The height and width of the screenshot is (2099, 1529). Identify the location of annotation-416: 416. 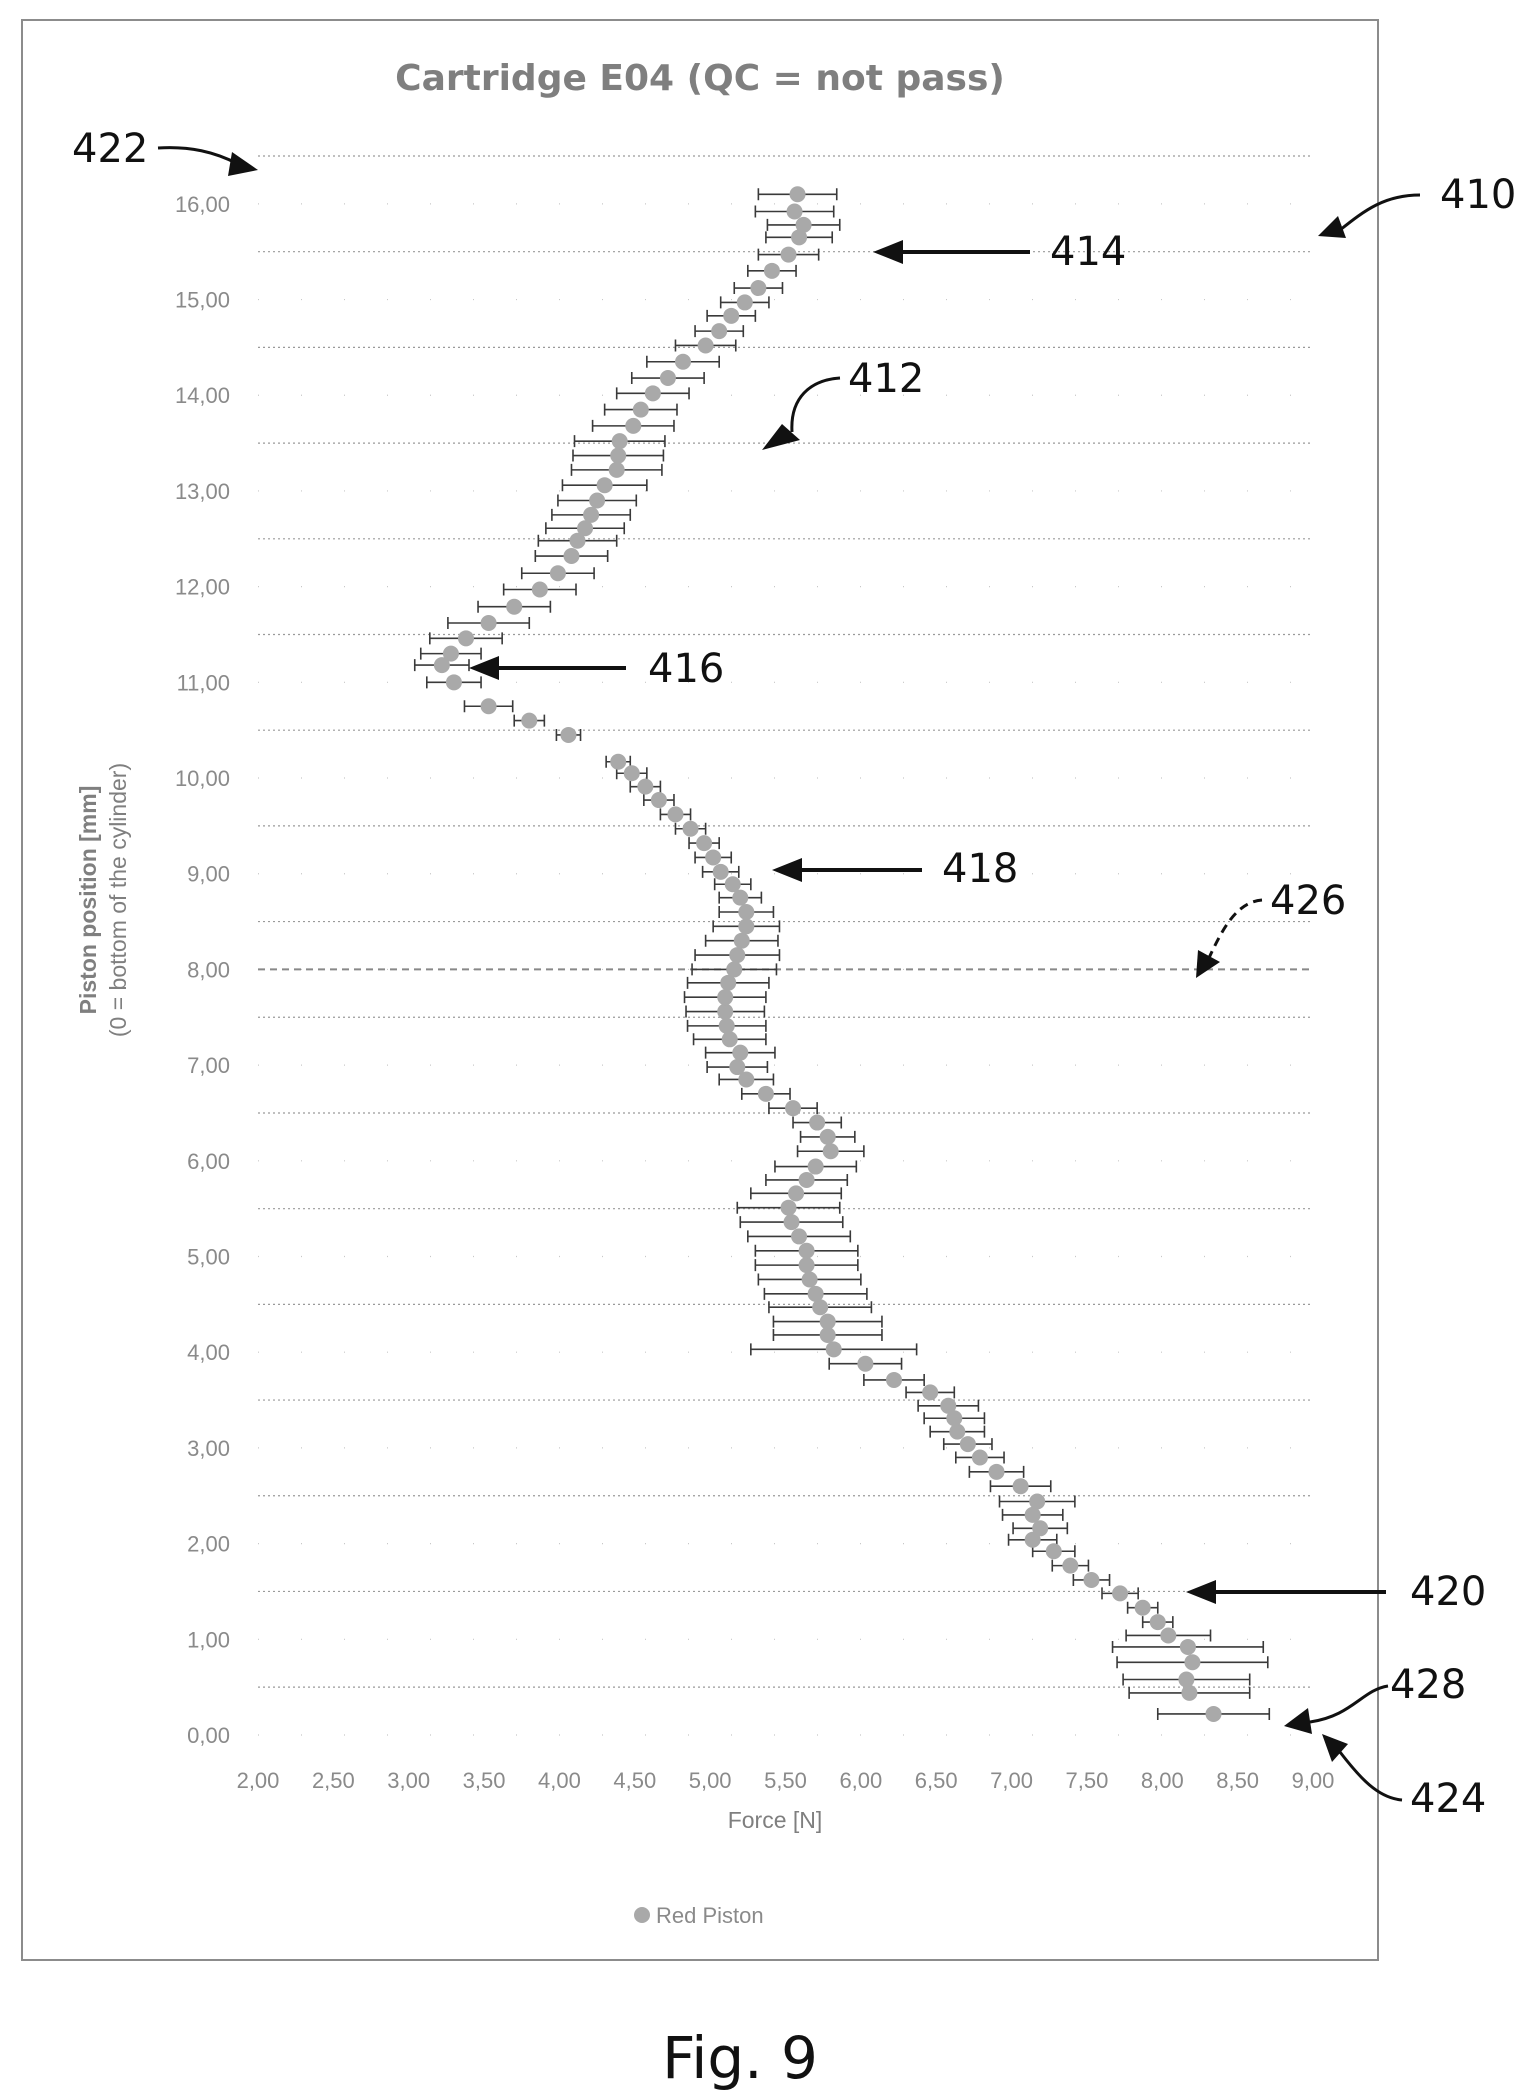
(596, 669).